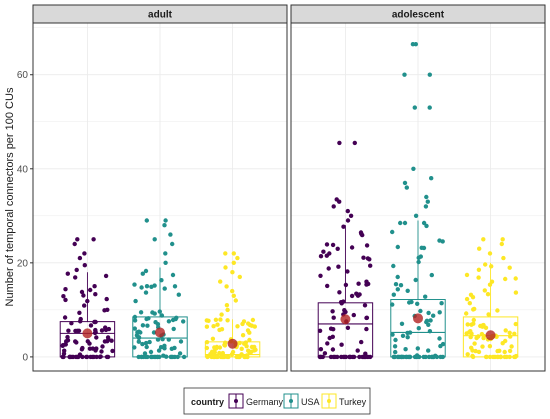 The width and height of the screenshot is (550, 419). What do you see at coordinates (491, 298) in the screenshot?
I see `jitter-points-turkey` at bounding box center [491, 298].